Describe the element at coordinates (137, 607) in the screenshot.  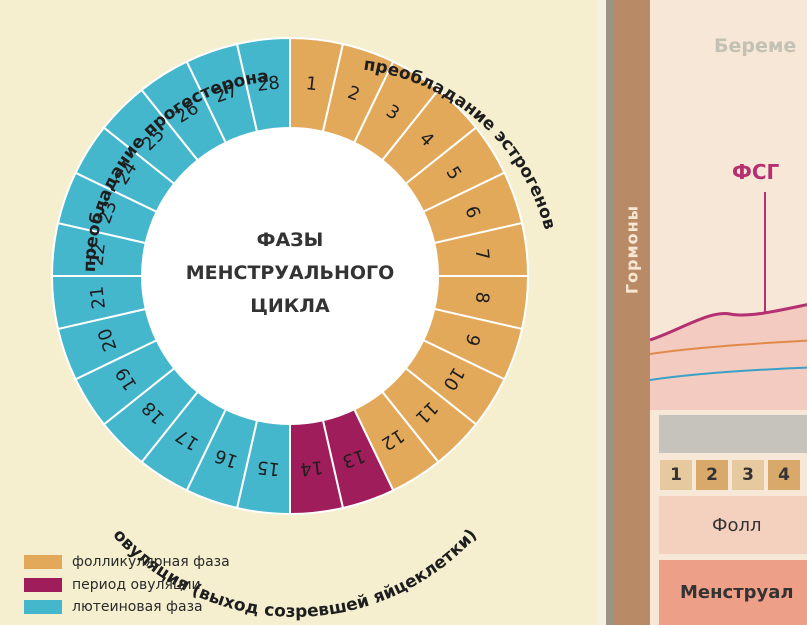
I see `legend-label-luteal: лютеиновая фаза` at that location.